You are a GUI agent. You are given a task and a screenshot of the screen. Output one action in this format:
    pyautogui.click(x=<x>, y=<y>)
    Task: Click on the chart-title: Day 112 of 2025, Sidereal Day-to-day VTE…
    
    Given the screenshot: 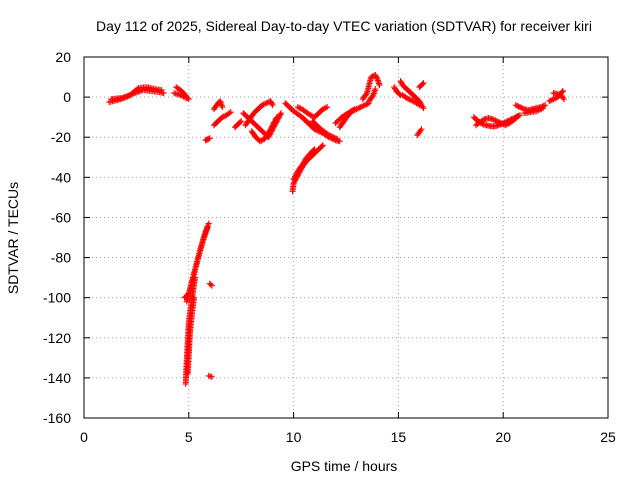 What is the action you would take?
    pyautogui.click(x=344, y=26)
    